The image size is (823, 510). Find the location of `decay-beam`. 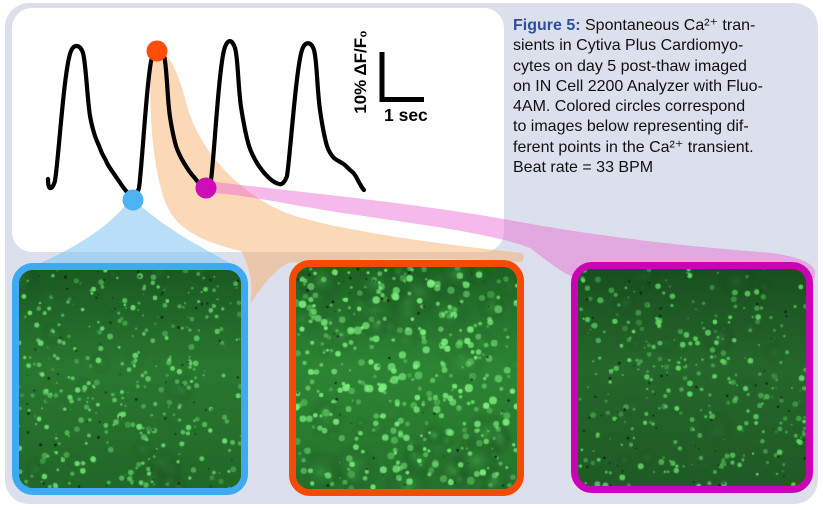

decay-beam is located at coordinates (510, 229).